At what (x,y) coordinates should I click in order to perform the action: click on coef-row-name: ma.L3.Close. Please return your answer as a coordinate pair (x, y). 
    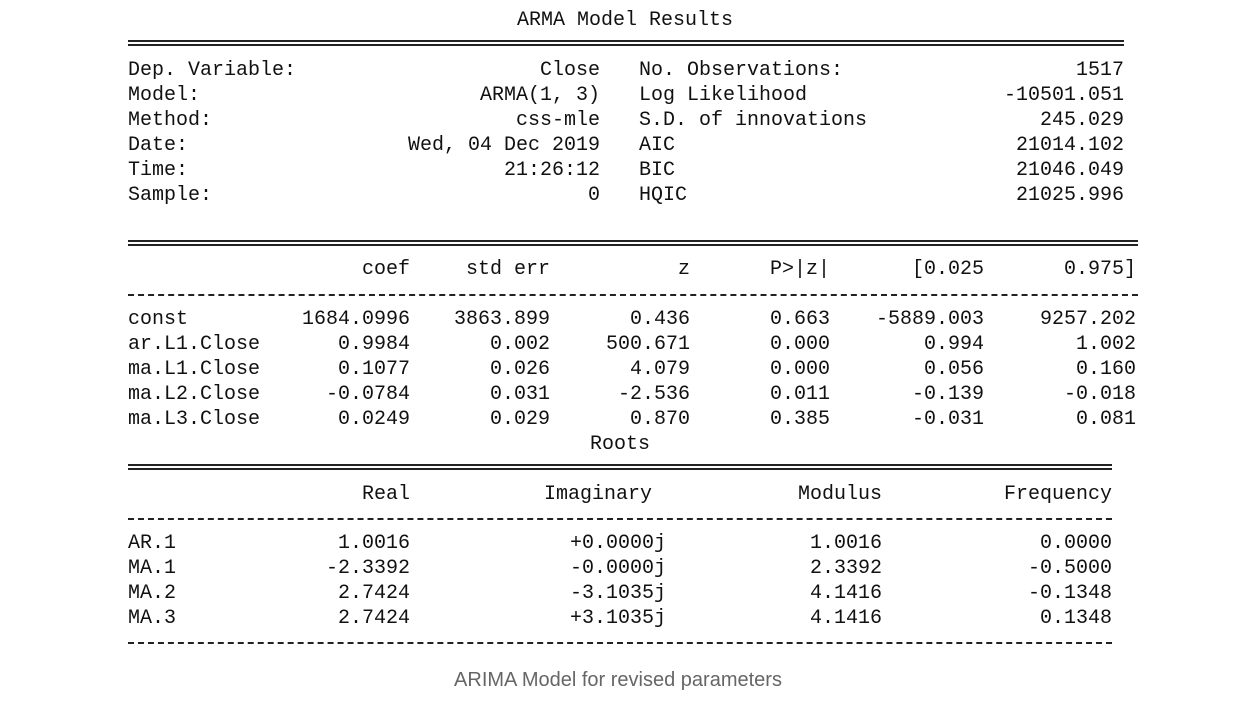
    Looking at the image, I should click on (194, 419).